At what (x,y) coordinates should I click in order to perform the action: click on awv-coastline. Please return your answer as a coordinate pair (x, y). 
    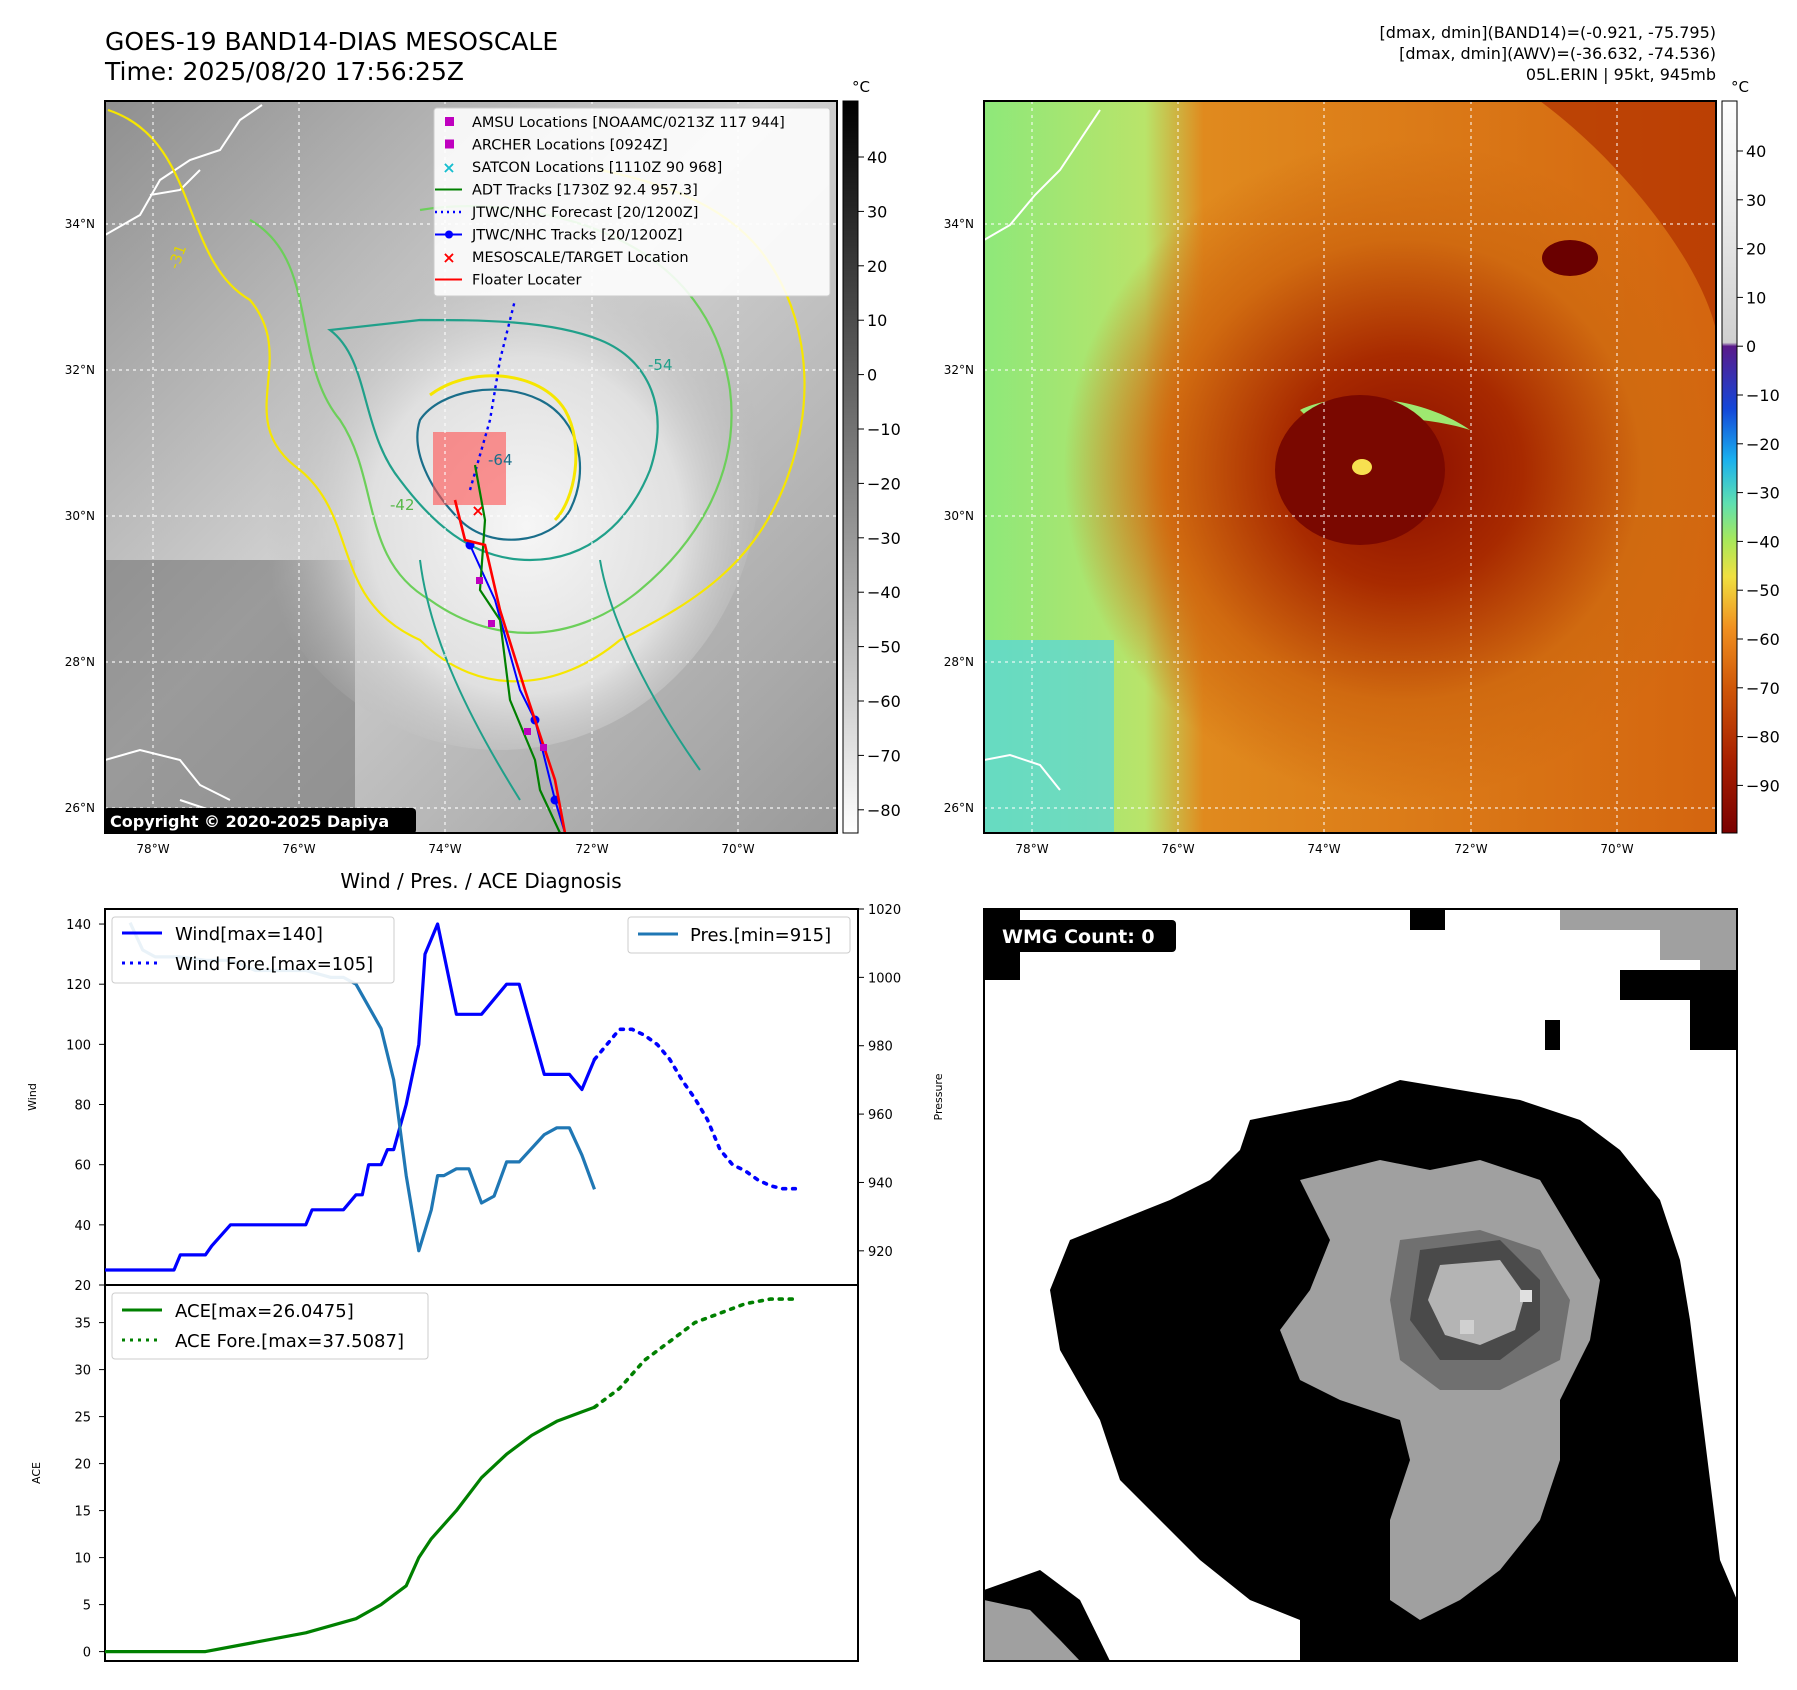
    Looking at the image, I should click on (1042, 450).